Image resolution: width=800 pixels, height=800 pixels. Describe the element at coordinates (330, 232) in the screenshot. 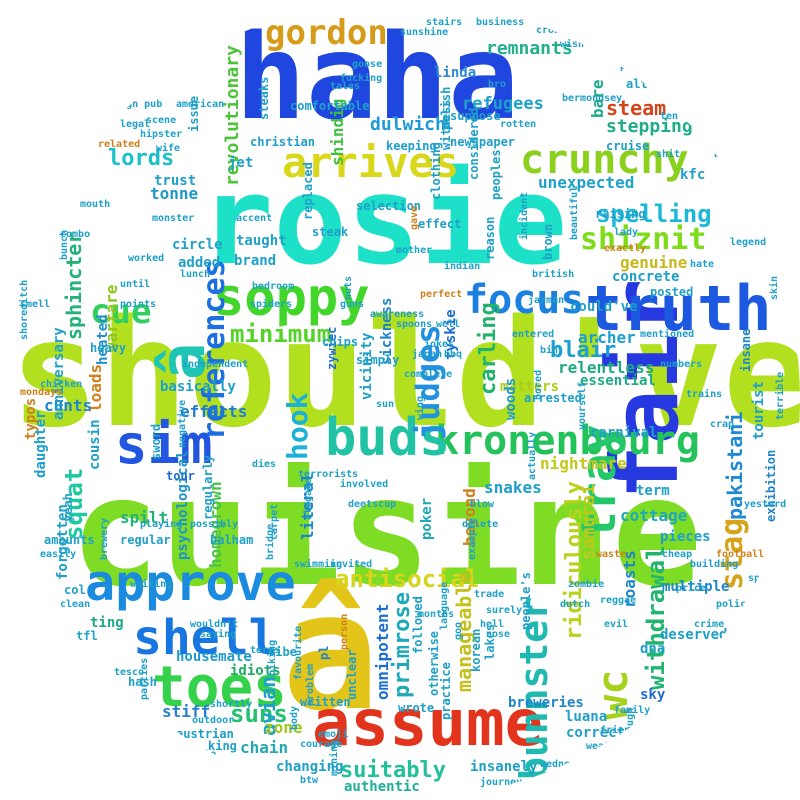

I see `word: steak` at that location.